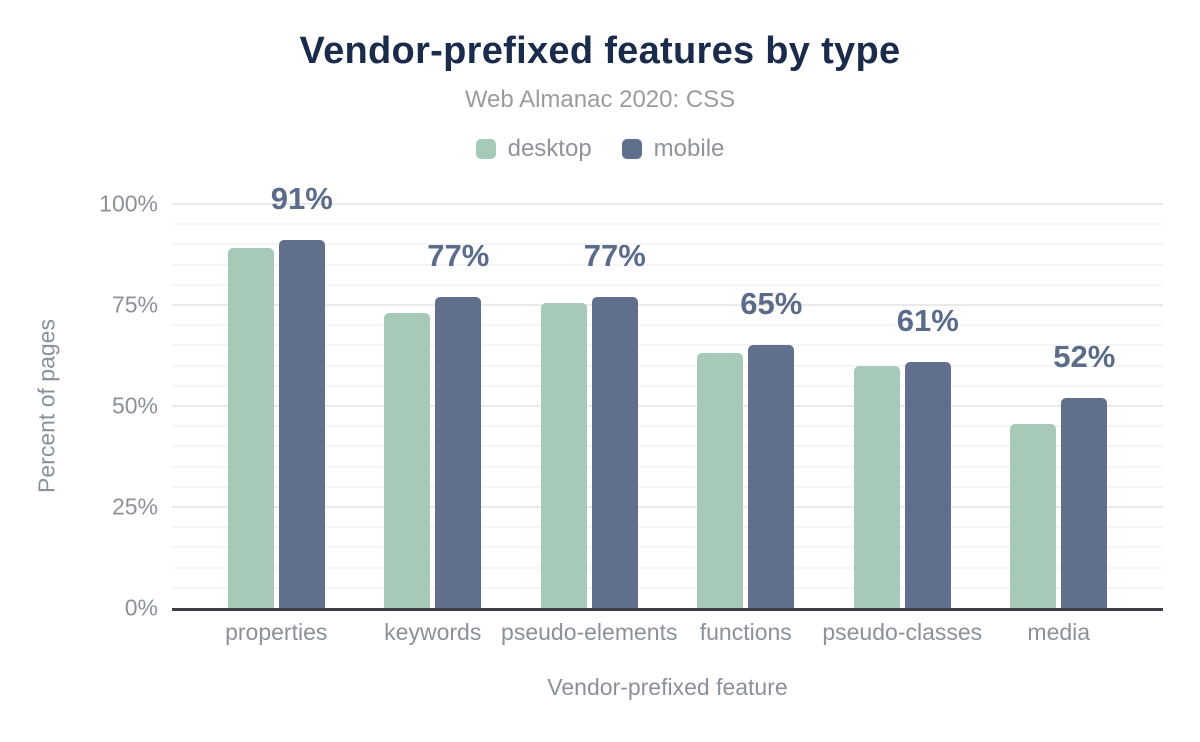  I want to click on chart-subtitle: Web Almanac 2020: CSS, so click(600, 99).